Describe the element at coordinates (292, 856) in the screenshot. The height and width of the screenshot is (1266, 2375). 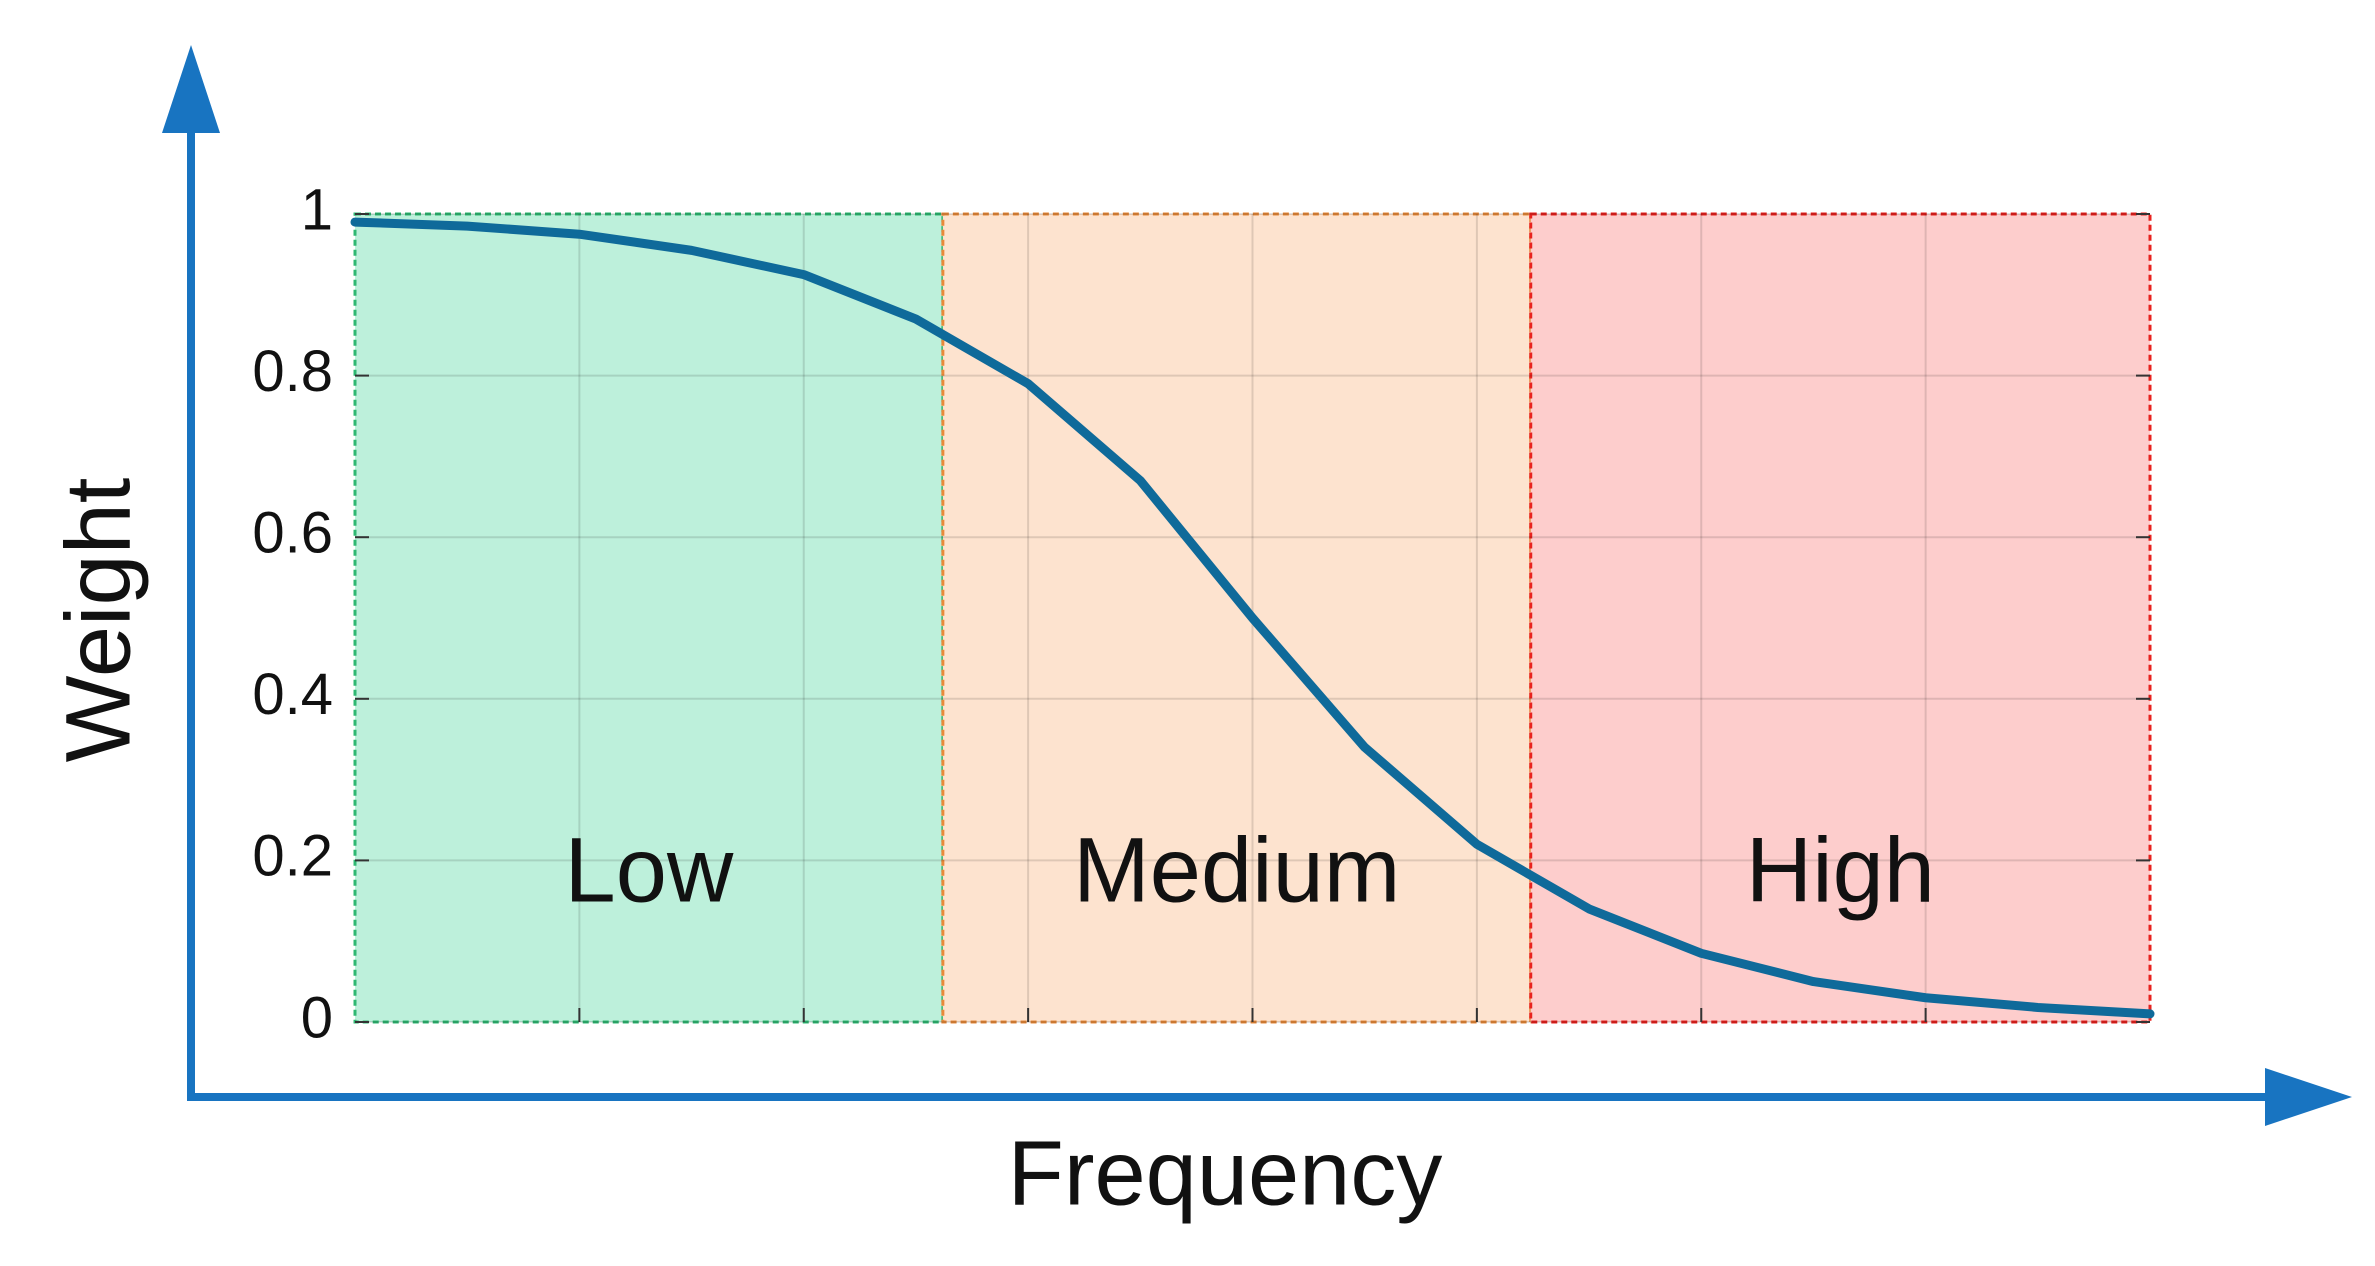
I see `y-tick-label: 0.2` at that location.